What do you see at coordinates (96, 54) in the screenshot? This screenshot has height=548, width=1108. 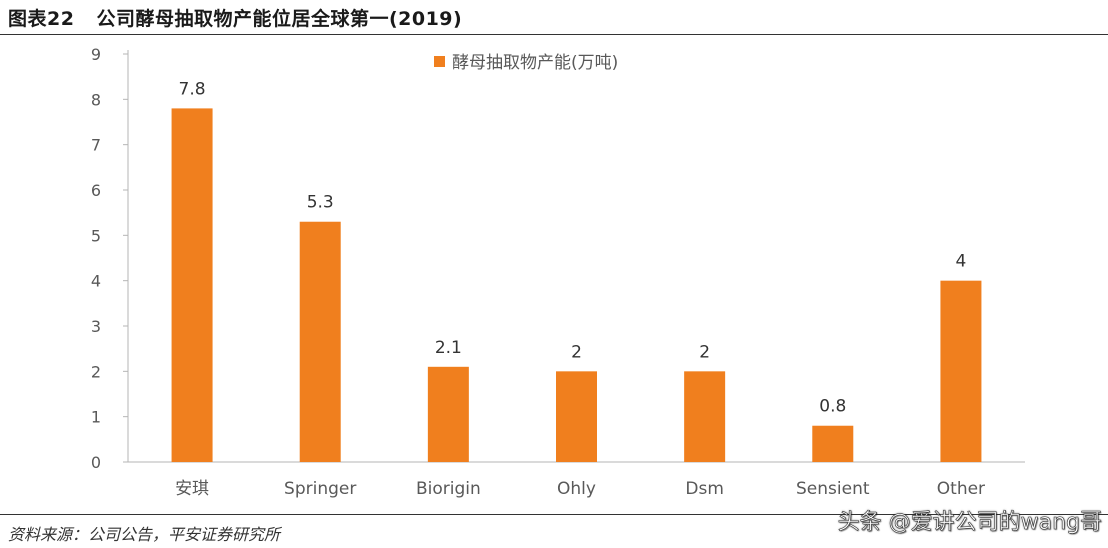 I see `y-tick-label: 9` at bounding box center [96, 54].